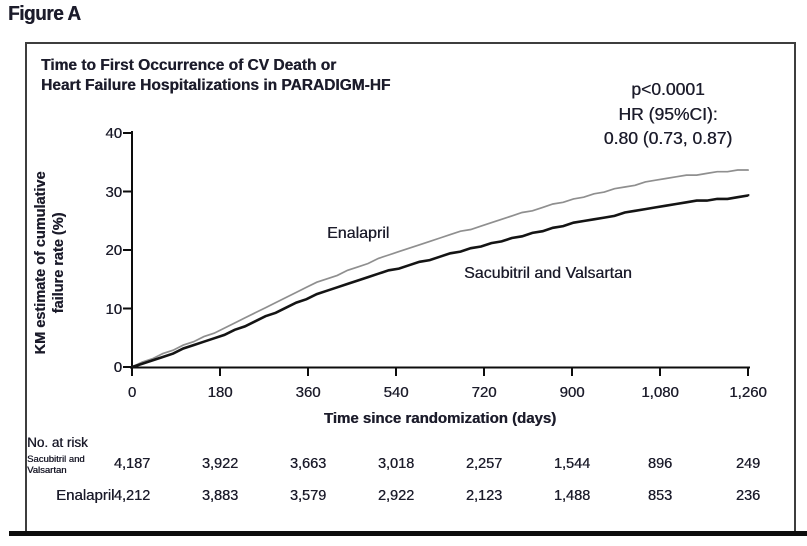  Describe the element at coordinates (113, 192) in the screenshot. I see `y-tick-label: 30` at that location.